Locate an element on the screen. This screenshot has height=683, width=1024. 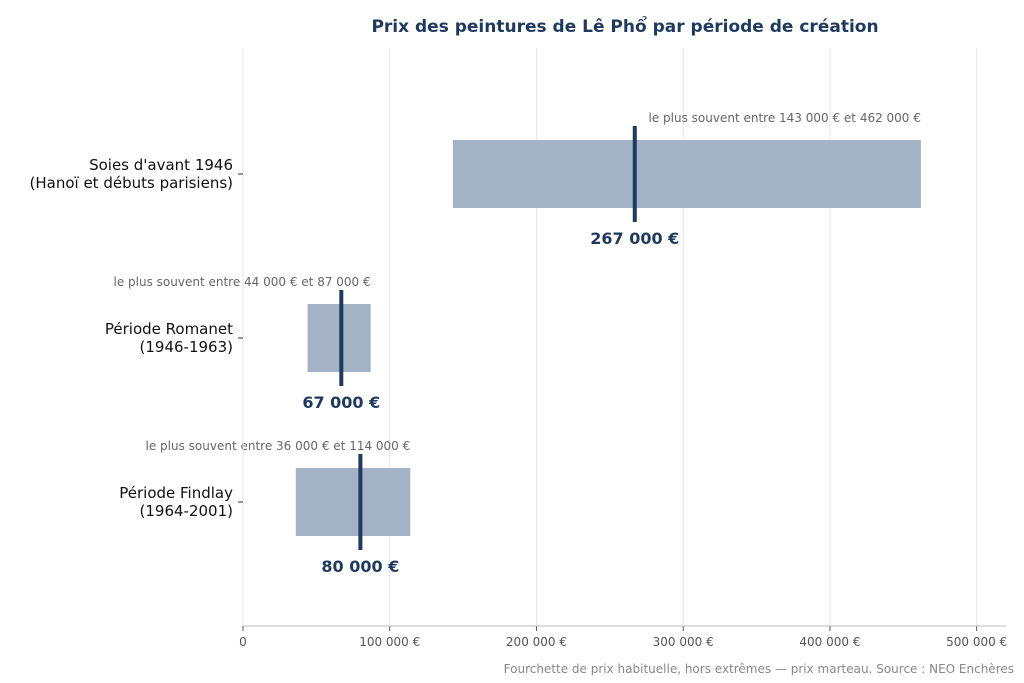
category-label: (1946-1963) is located at coordinates (186, 347).